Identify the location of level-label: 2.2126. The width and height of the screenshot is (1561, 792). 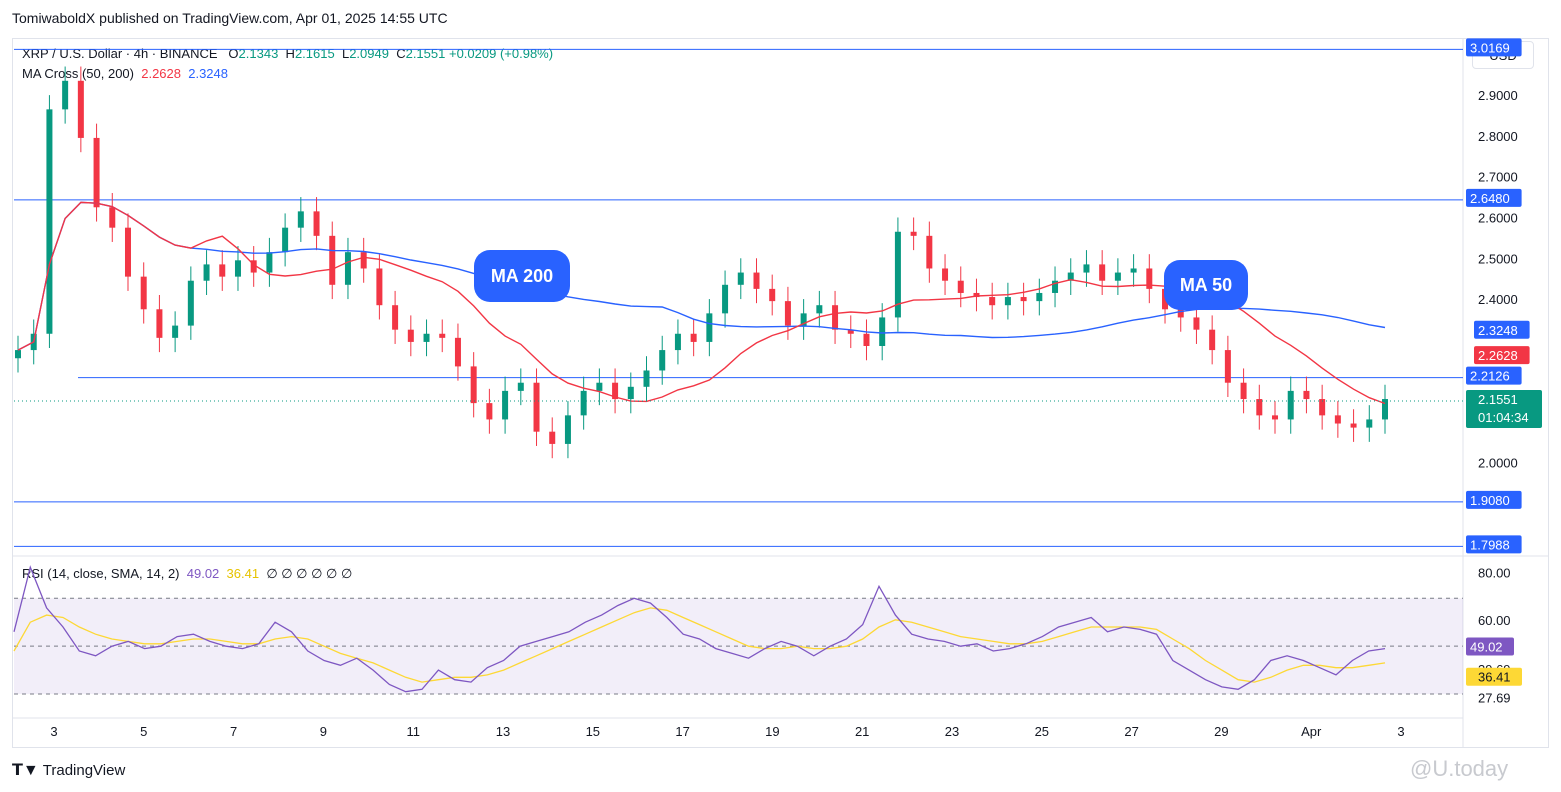
(1490, 376).